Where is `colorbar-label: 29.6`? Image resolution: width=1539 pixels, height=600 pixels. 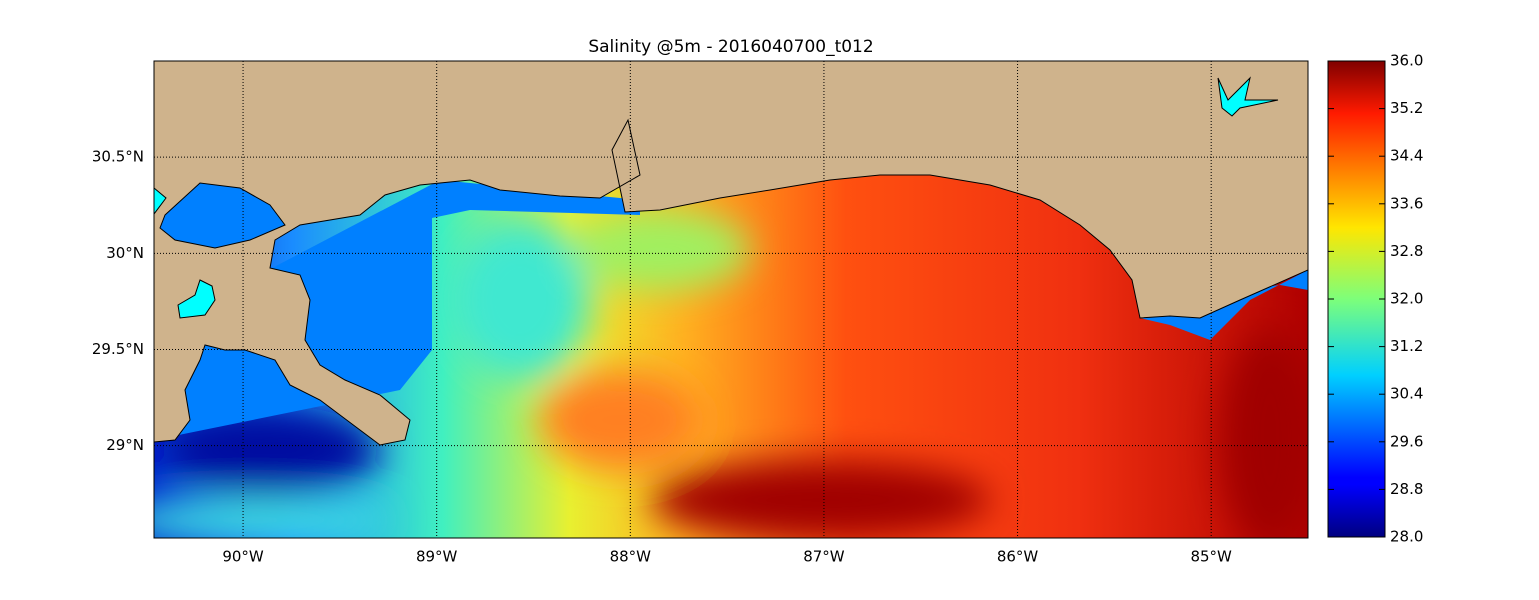 colorbar-label: 29.6 is located at coordinates (1406, 441).